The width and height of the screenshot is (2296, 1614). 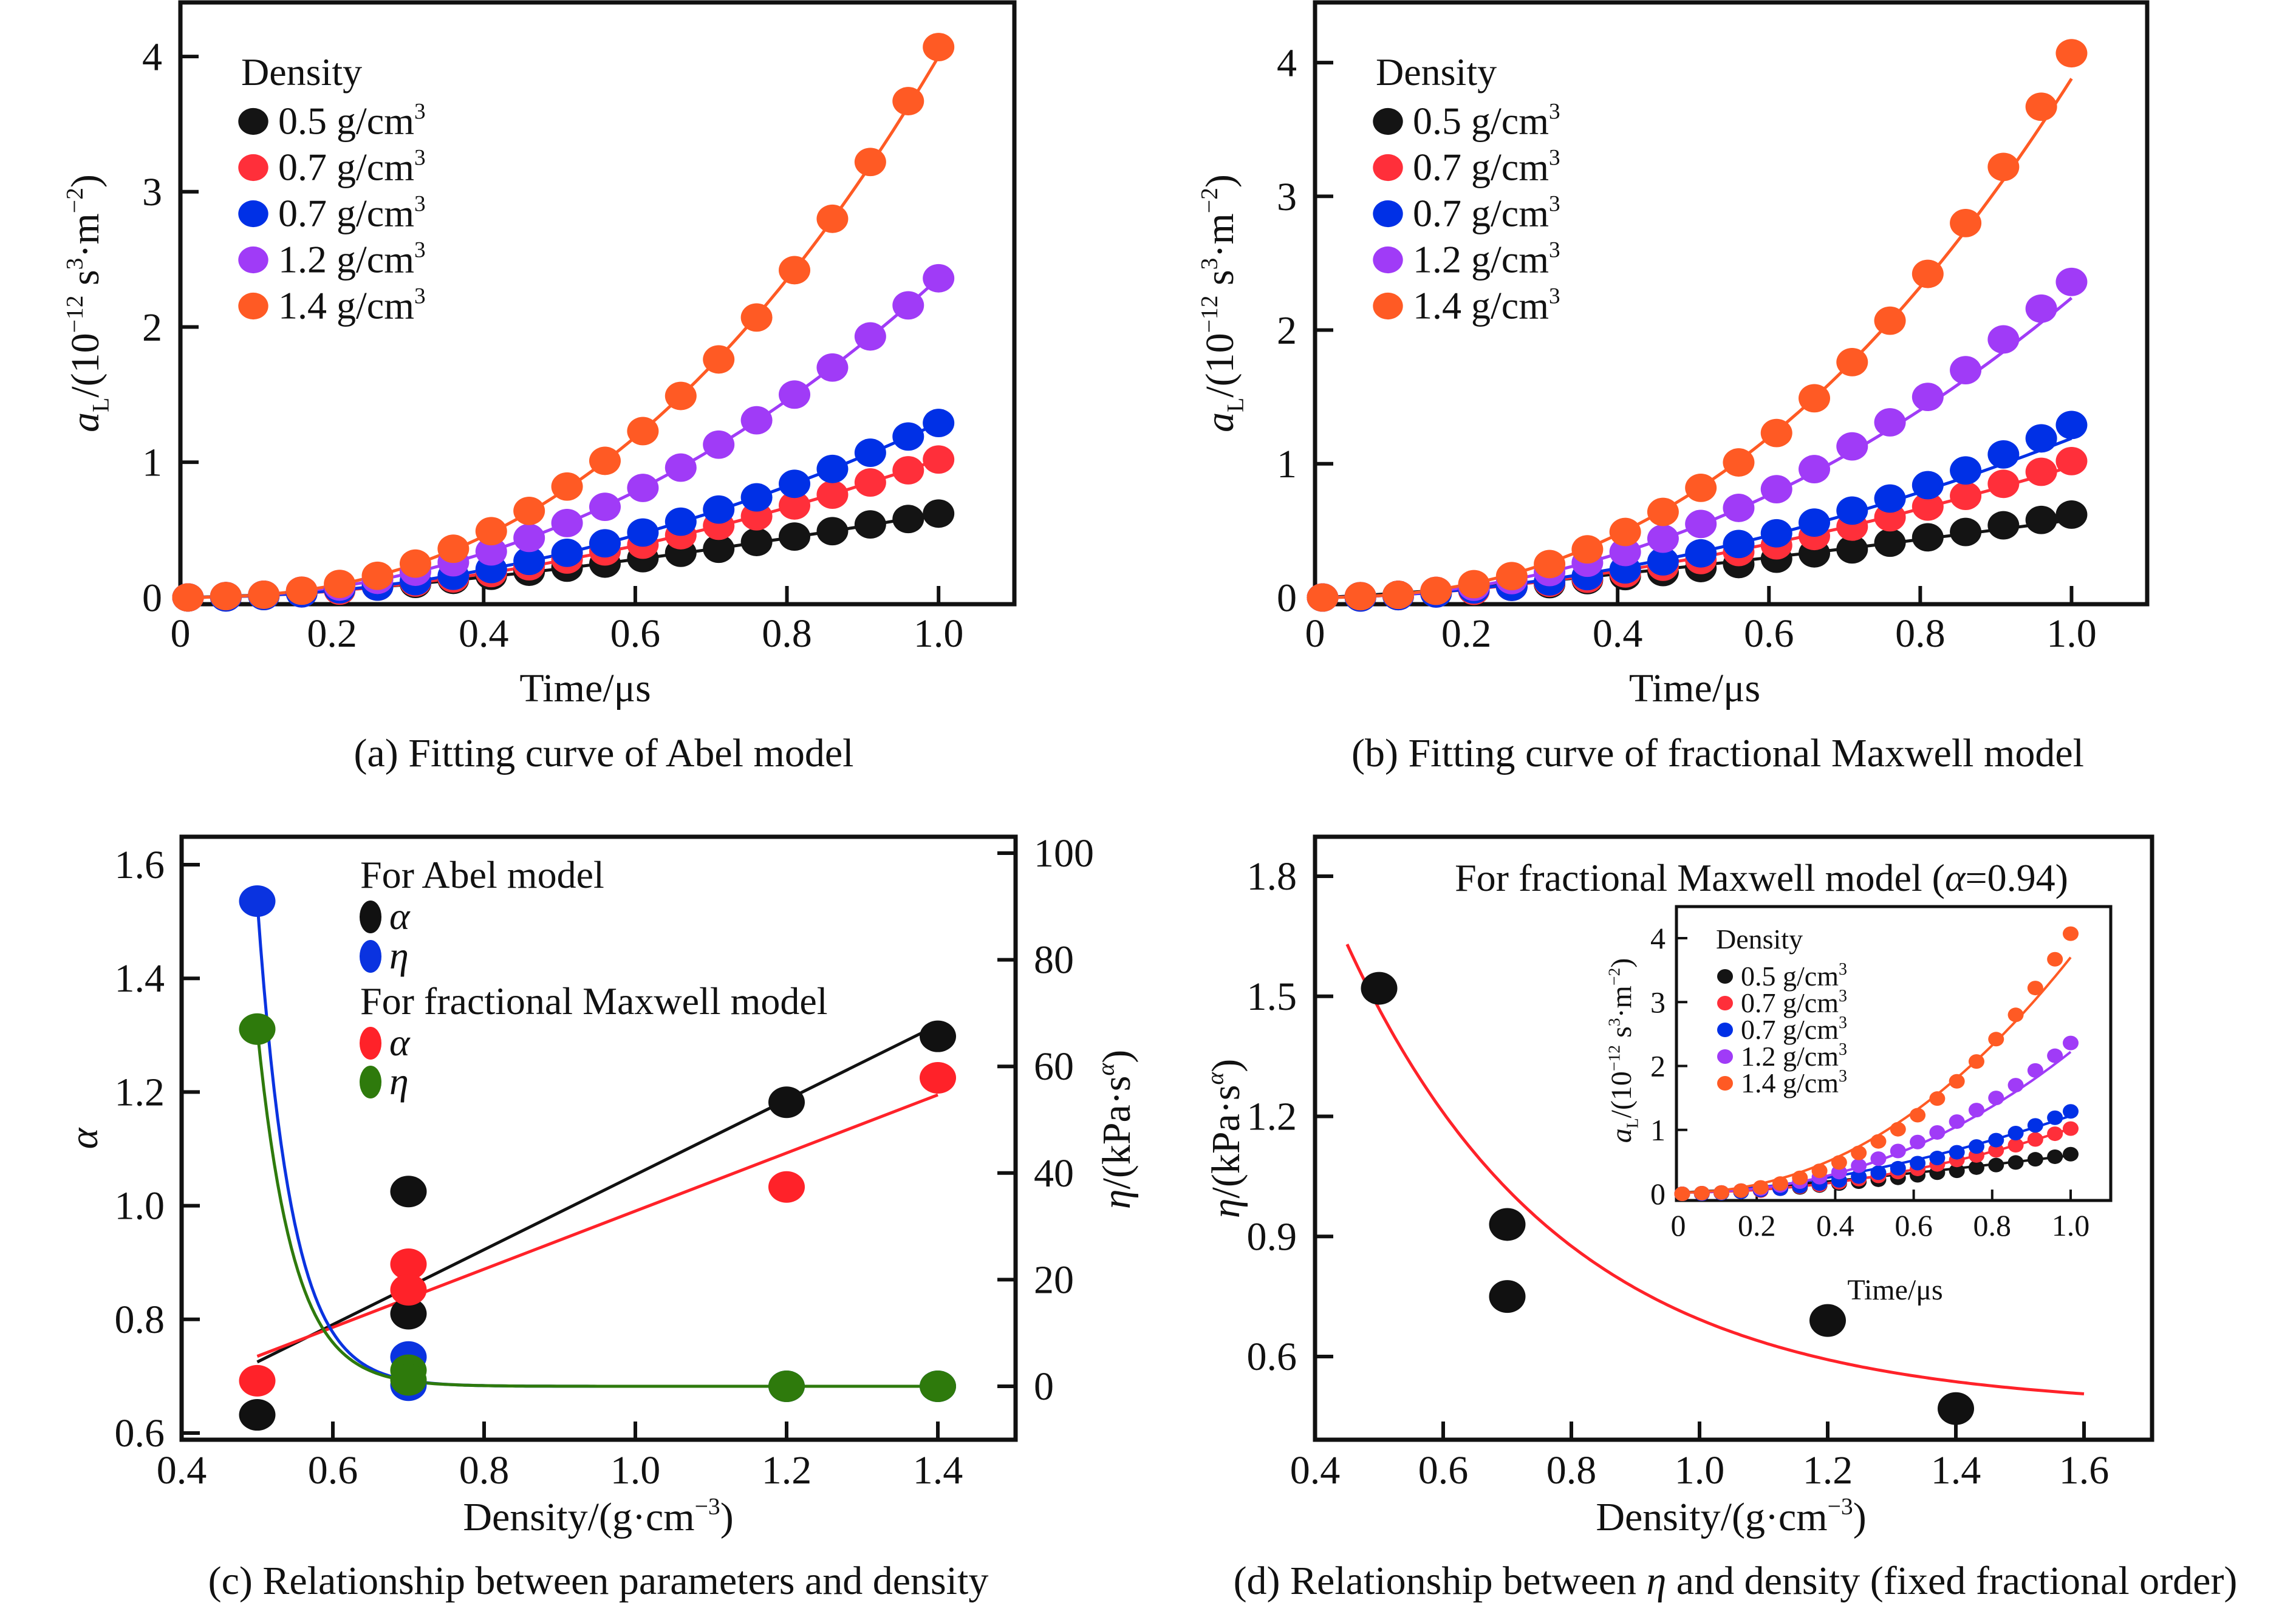 I want to click on panel-title-text: =0.94), so click(x=2017, y=877).